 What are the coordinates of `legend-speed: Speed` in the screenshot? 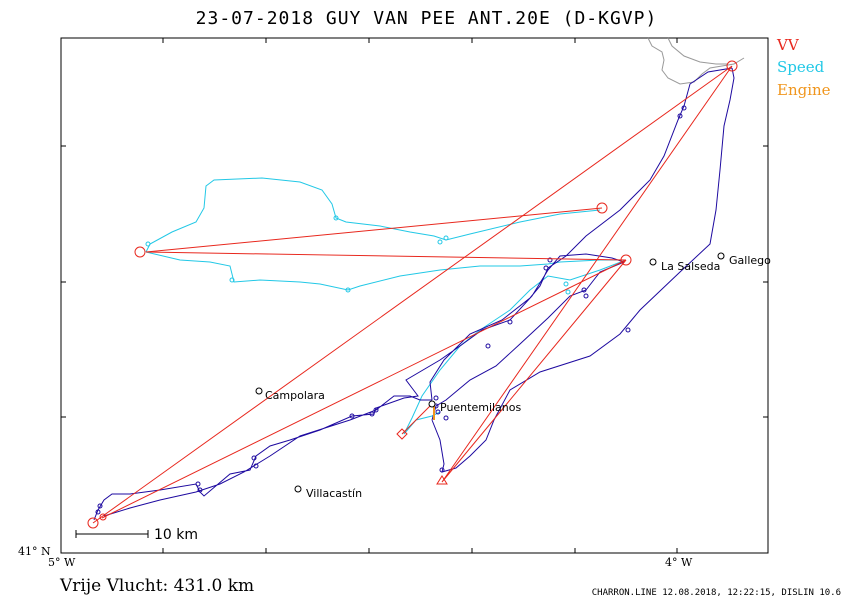 It's located at (801, 67).